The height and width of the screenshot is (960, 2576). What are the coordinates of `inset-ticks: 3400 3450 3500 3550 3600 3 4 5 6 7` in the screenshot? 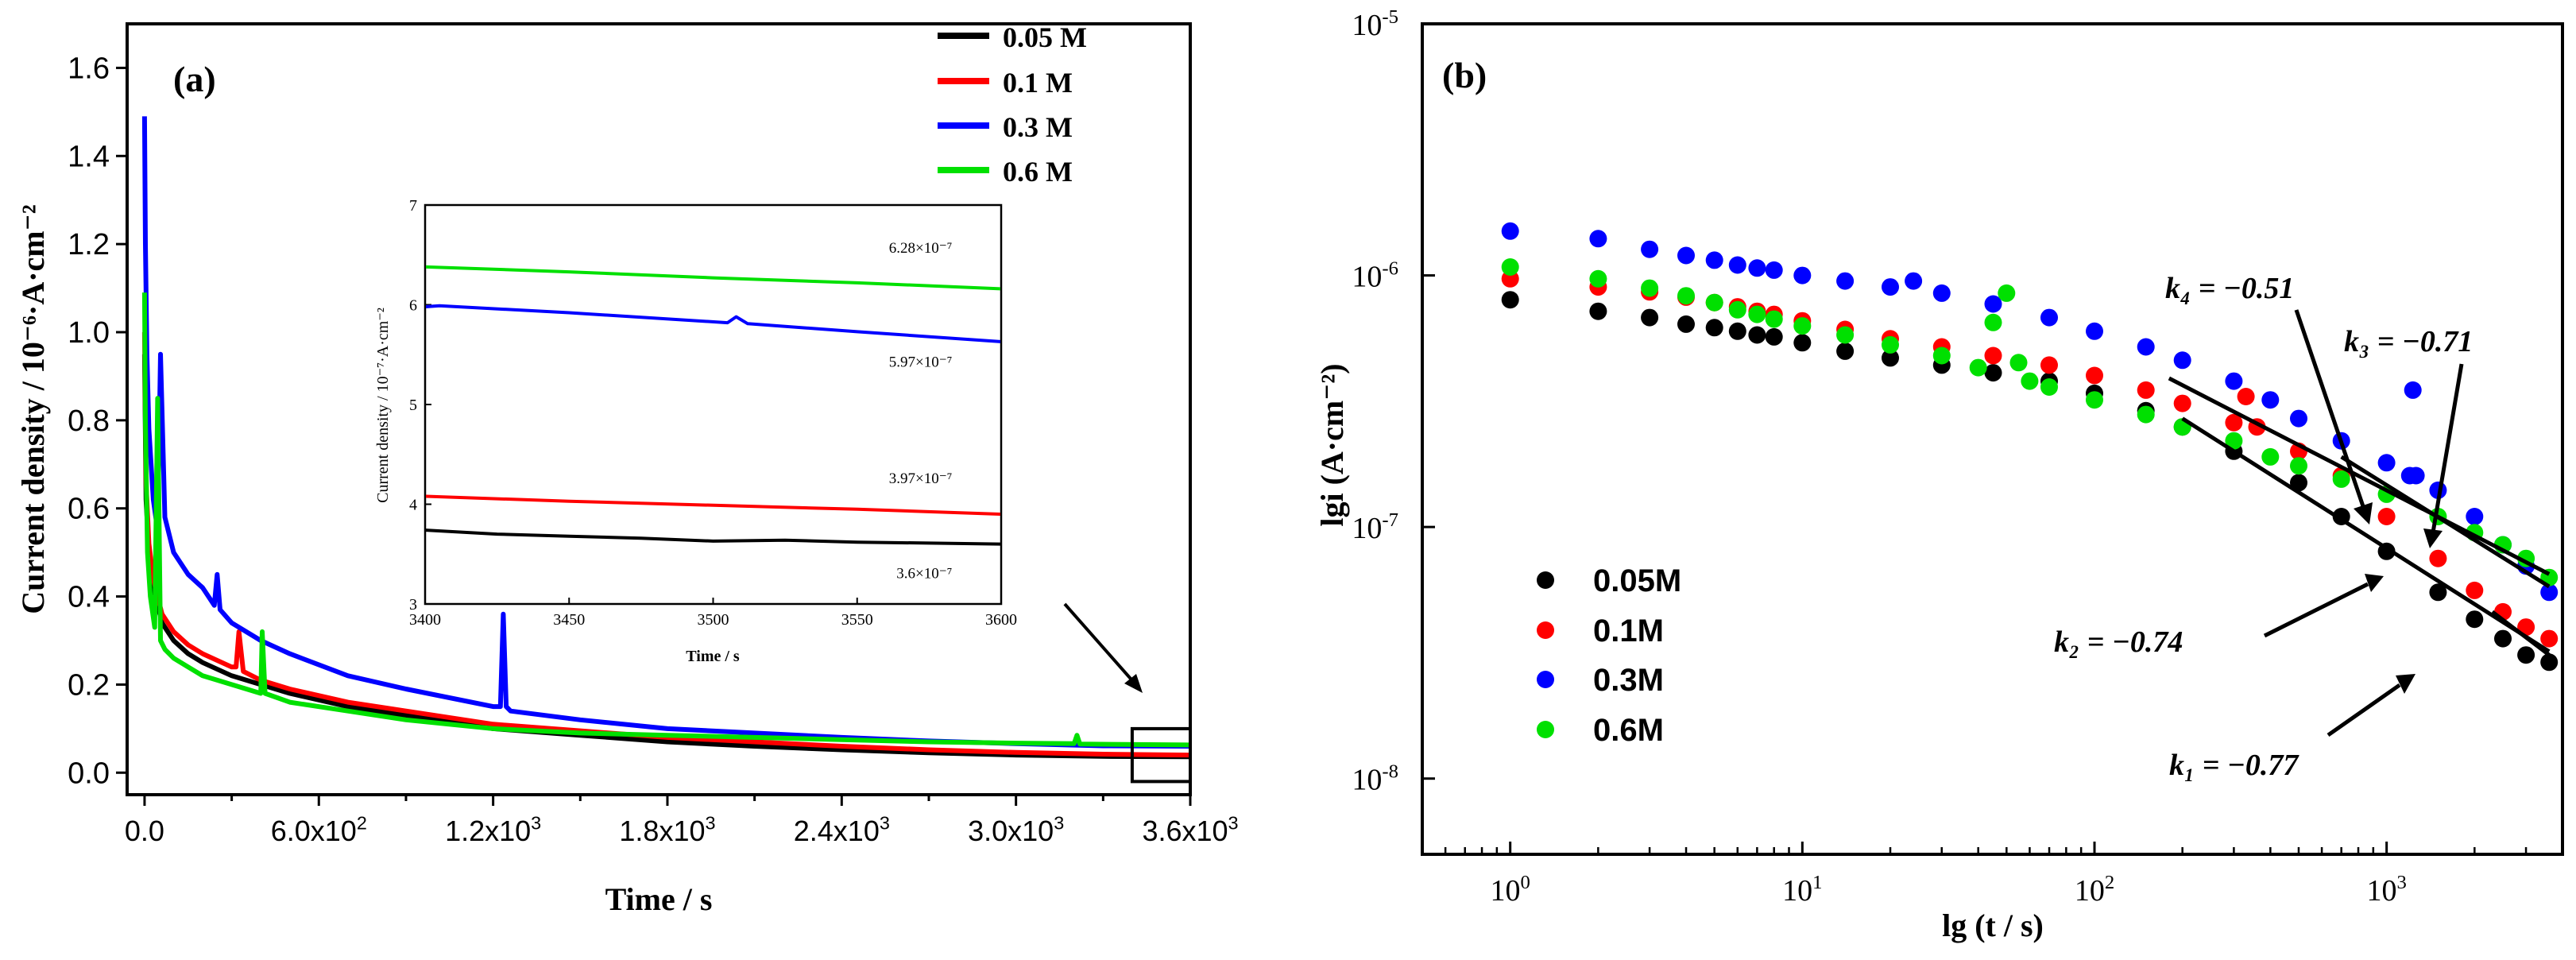 It's located at (713, 413).